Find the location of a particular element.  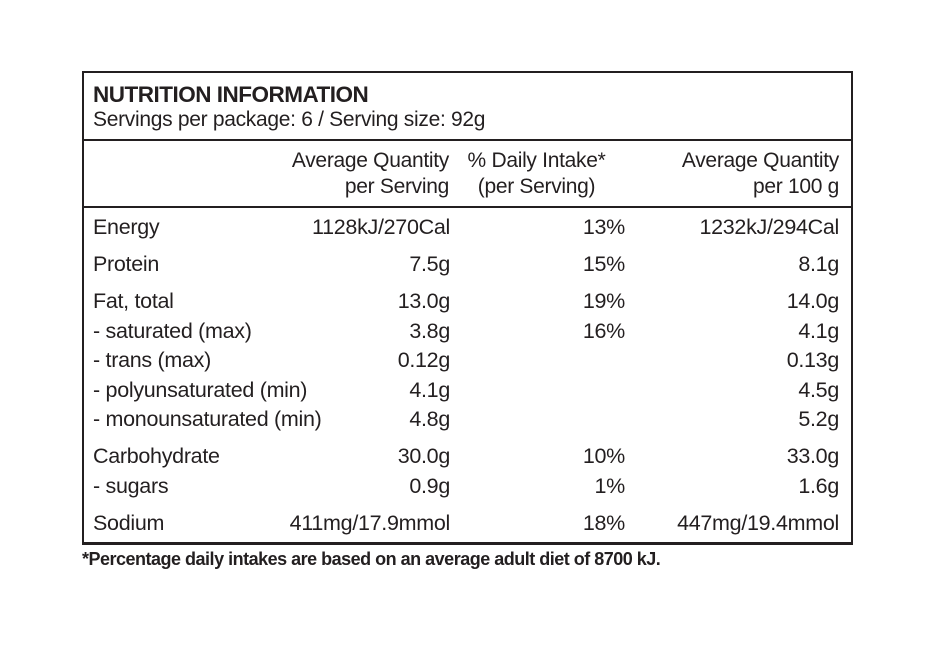

panel-title: NUTRITION INFORMATION is located at coordinates (231, 94).